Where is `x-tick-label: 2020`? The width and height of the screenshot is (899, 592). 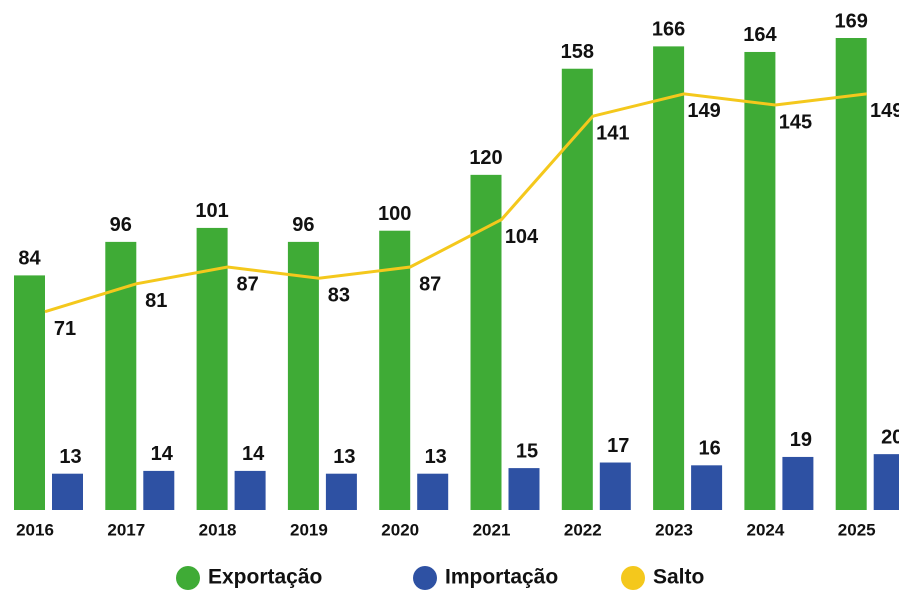
x-tick-label: 2020 is located at coordinates (400, 529).